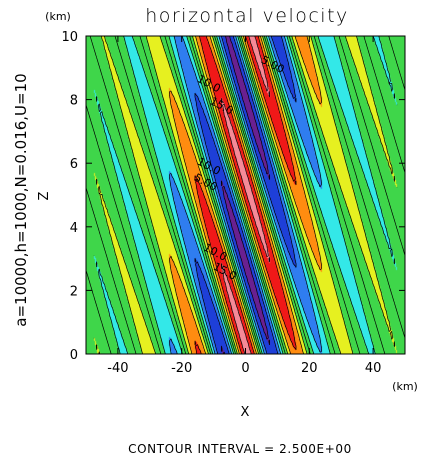  Describe the element at coordinates (74, 101) in the screenshot. I see `y-tick-label: 8` at that location.